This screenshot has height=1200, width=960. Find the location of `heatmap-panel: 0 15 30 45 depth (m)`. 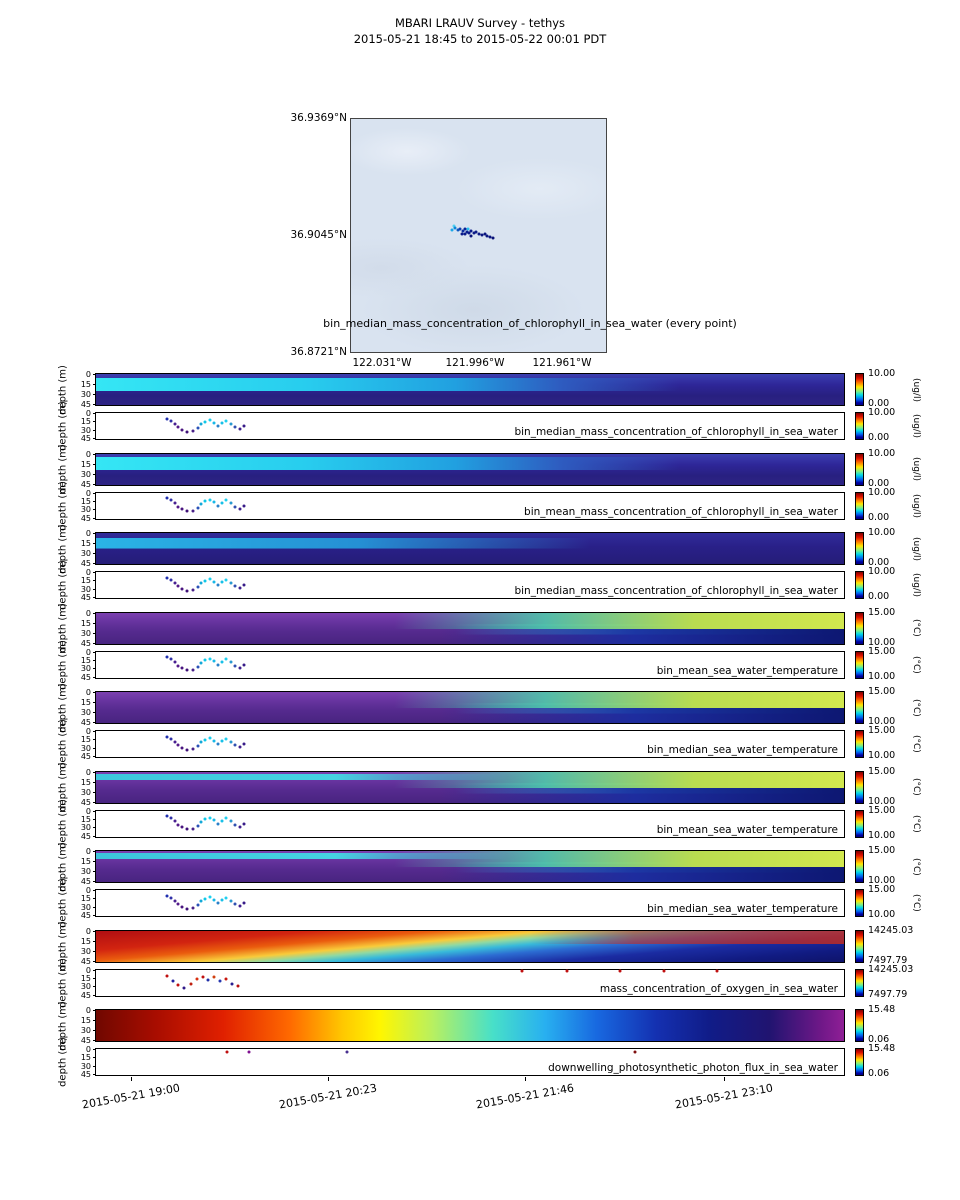

heatmap-panel: 0 15 30 45 depth (m) is located at coordinates (451, 389).